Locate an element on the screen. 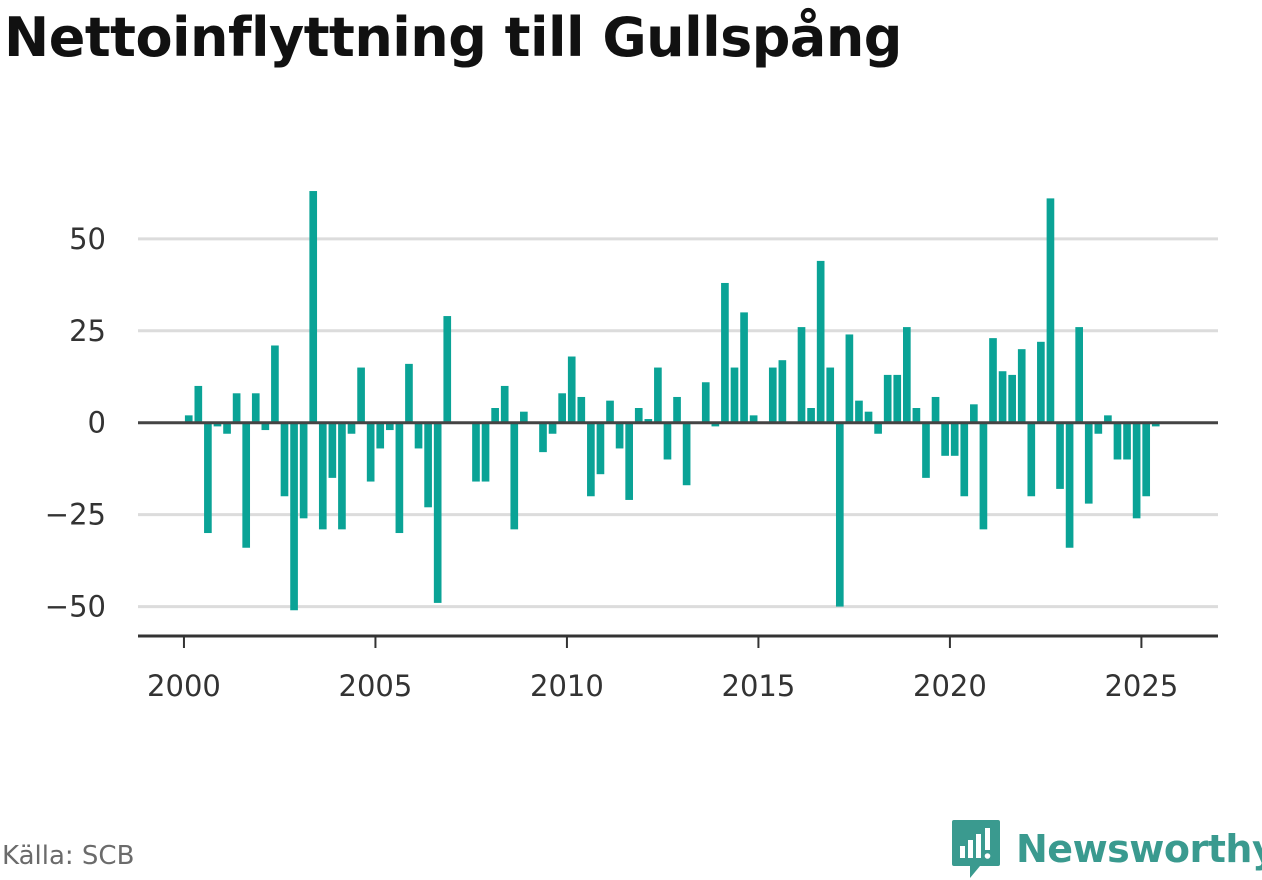  x-tick-label: 2015 is located at coordinates (759, 686).